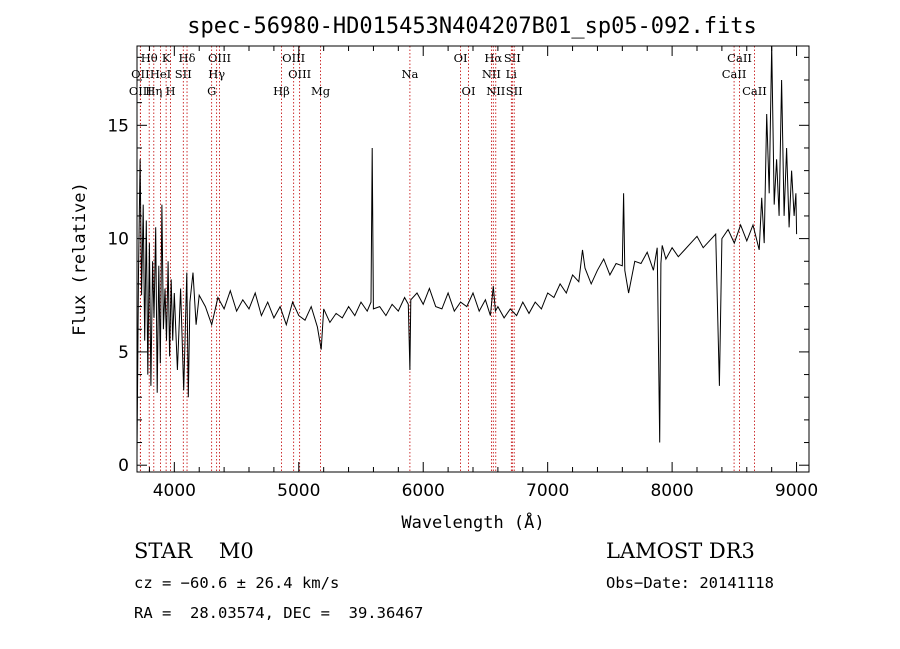 Image resolution: width=900 pixels, height=649 pixels. I want to click on spectral-line-label: Hθ, so click(149, 58).